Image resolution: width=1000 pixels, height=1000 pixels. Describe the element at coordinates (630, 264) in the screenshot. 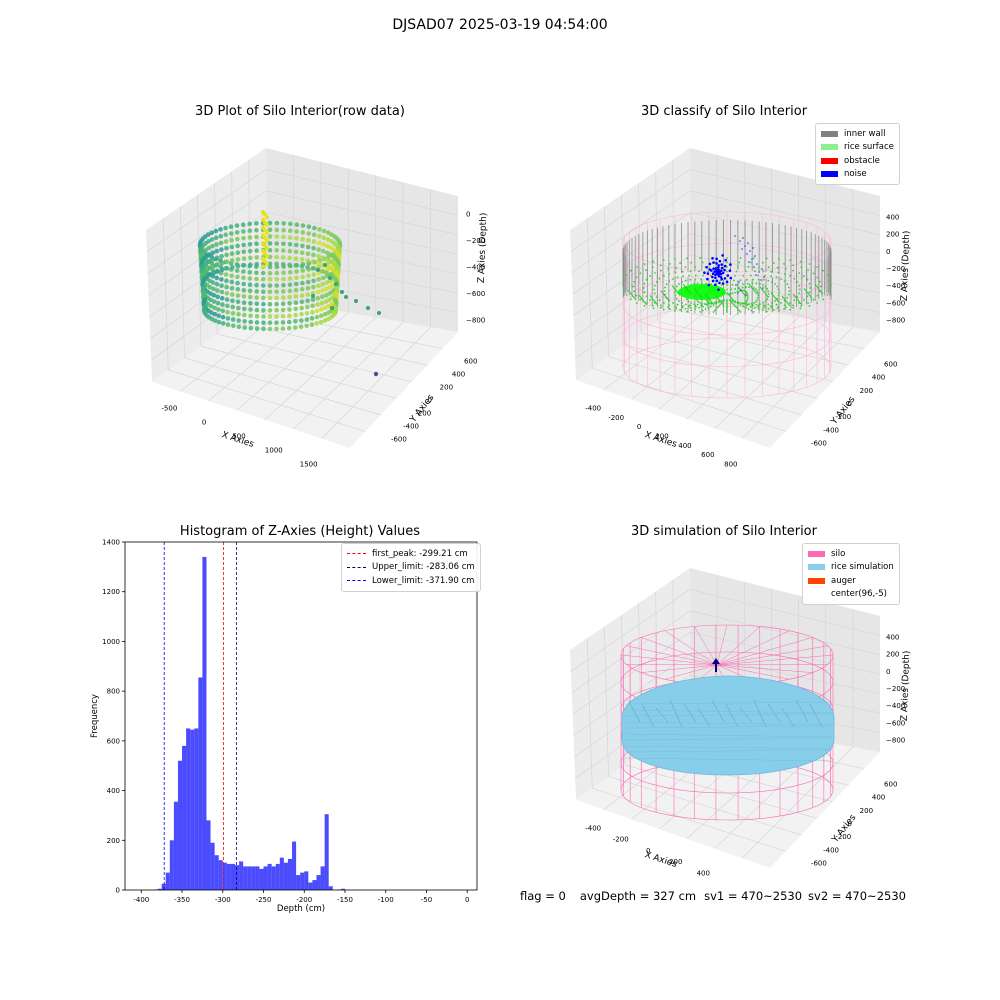

I see `back-left-pane` at that location.